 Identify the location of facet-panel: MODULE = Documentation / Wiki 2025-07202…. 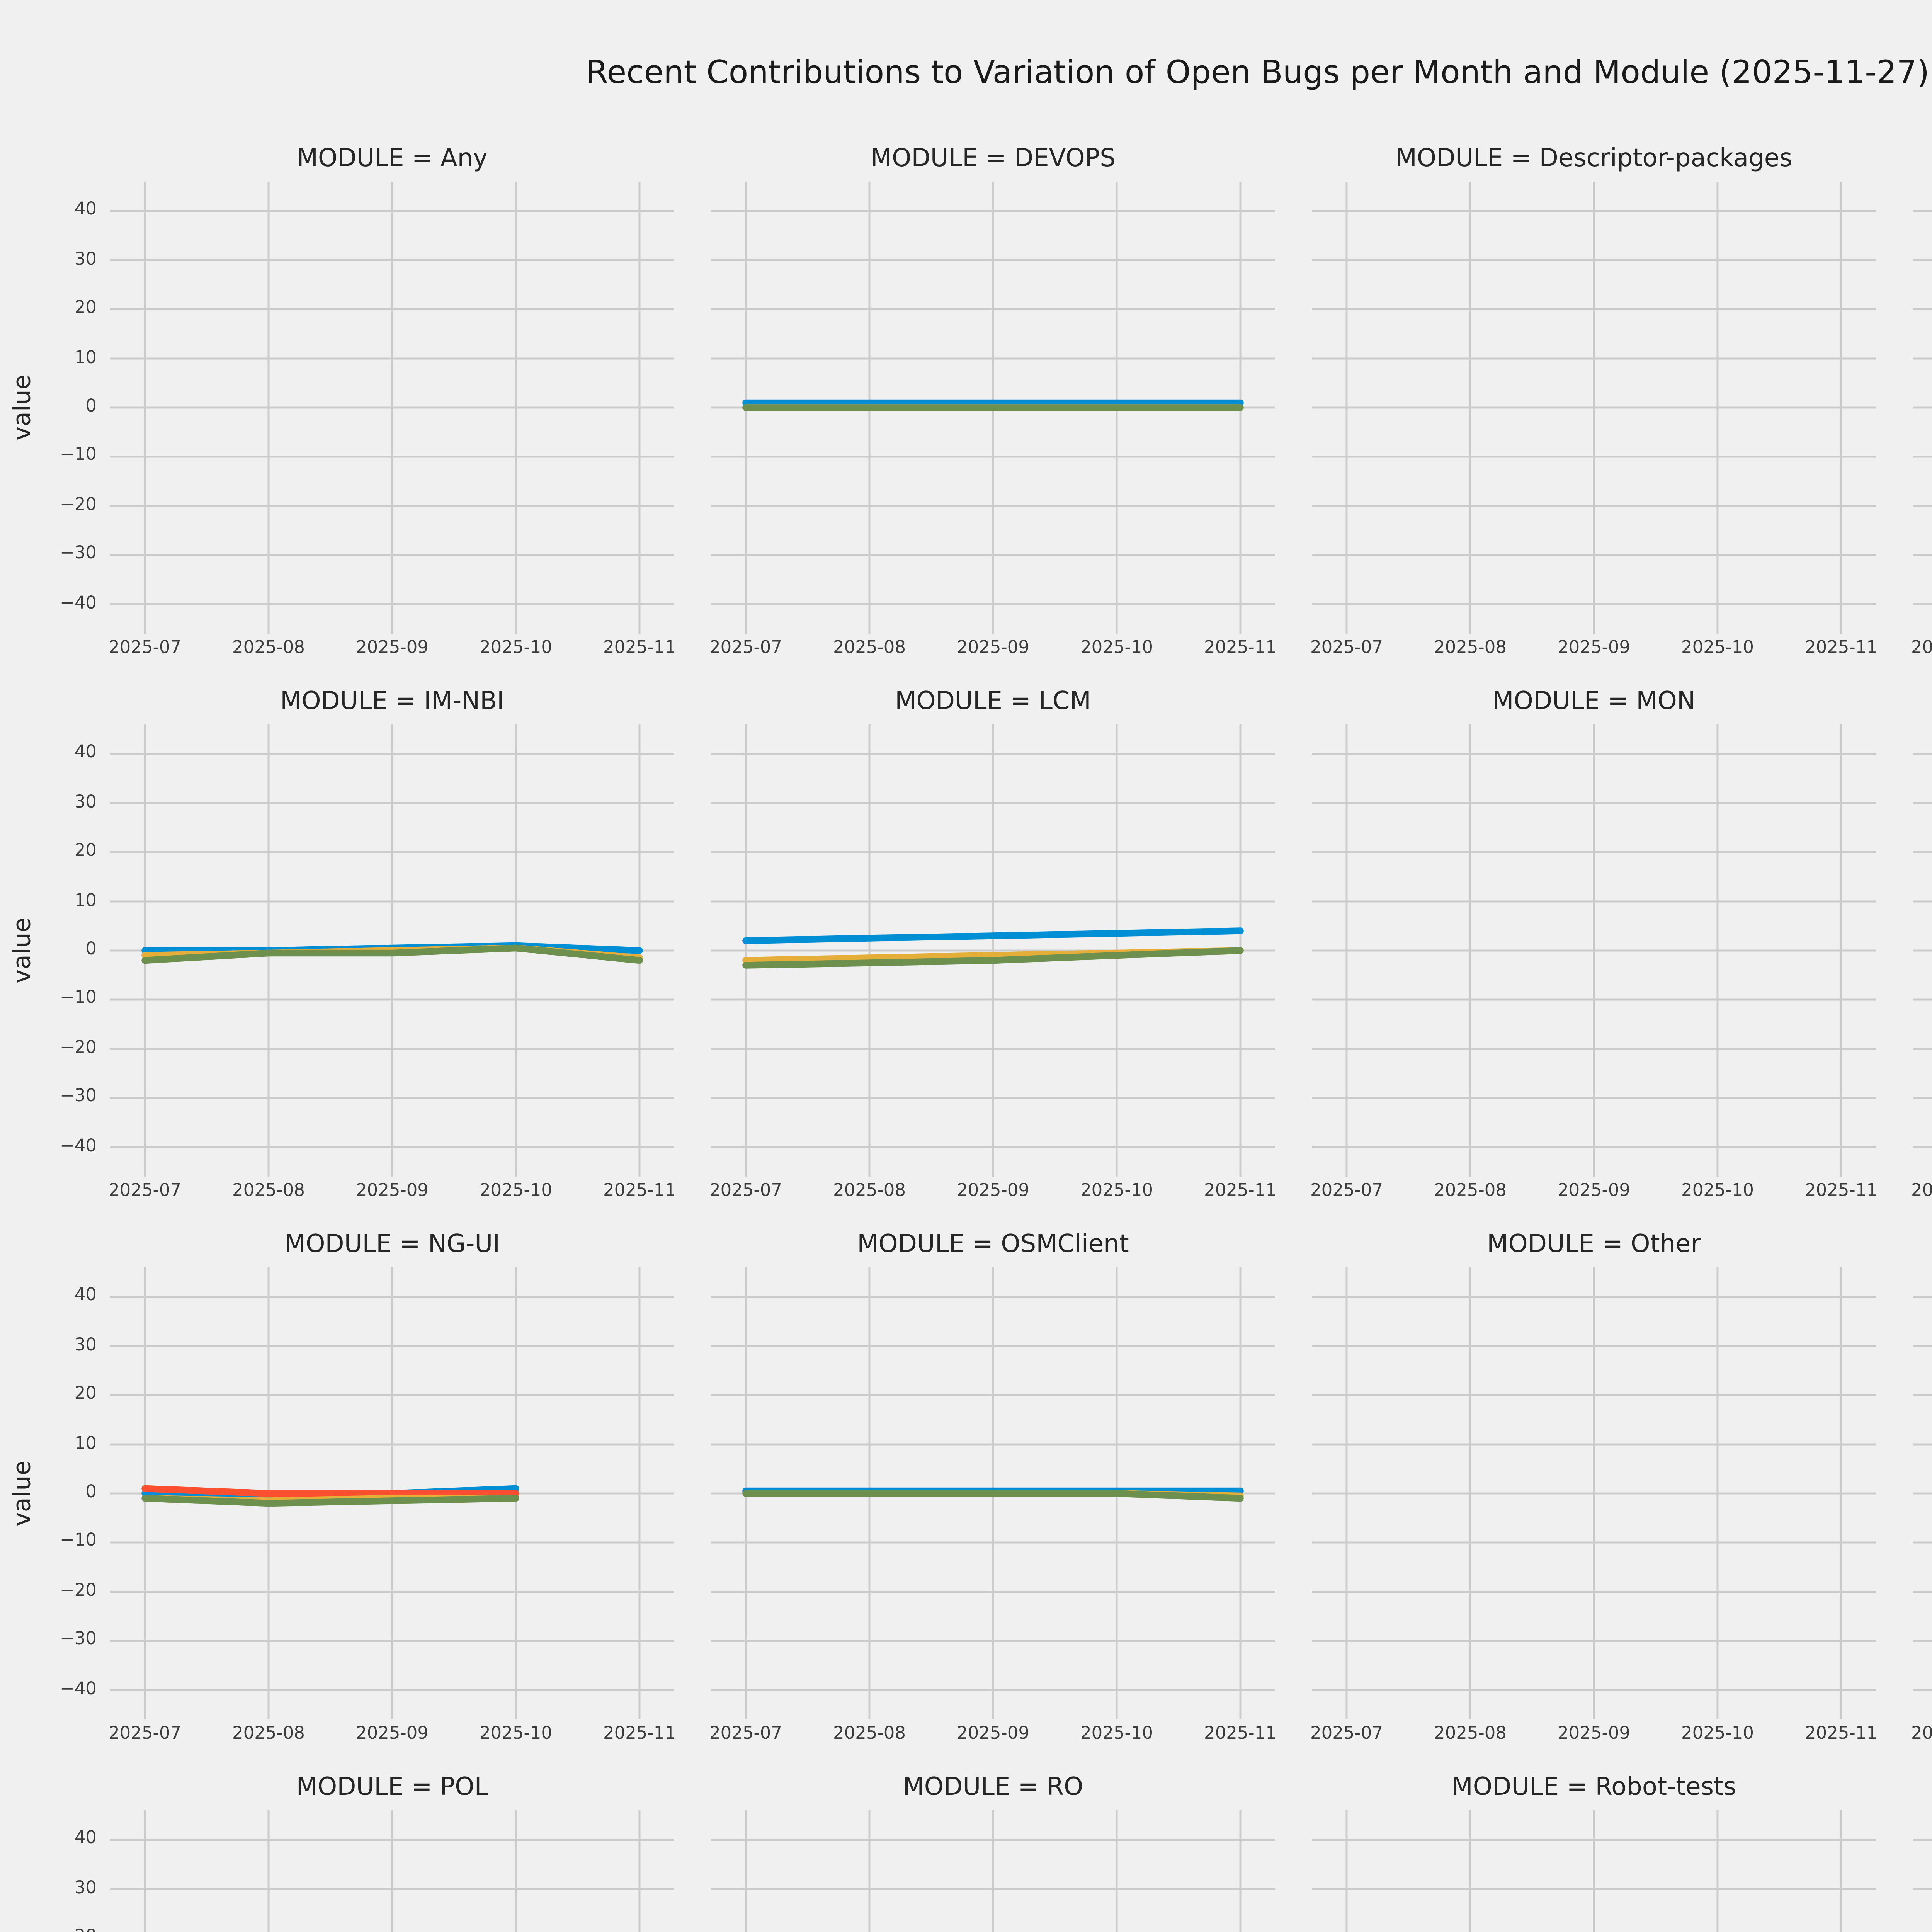
(1922, 401).